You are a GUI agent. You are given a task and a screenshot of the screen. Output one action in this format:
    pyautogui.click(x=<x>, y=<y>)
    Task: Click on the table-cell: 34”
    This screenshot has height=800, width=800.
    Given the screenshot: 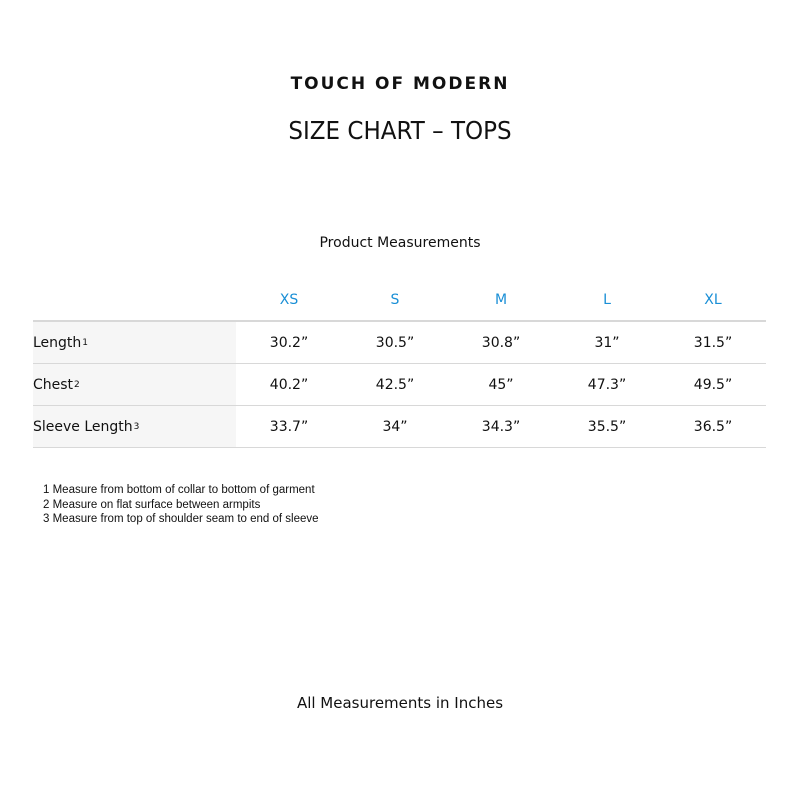 What is the action you would take?
    pyautogui.click(x=395, y=426)
    